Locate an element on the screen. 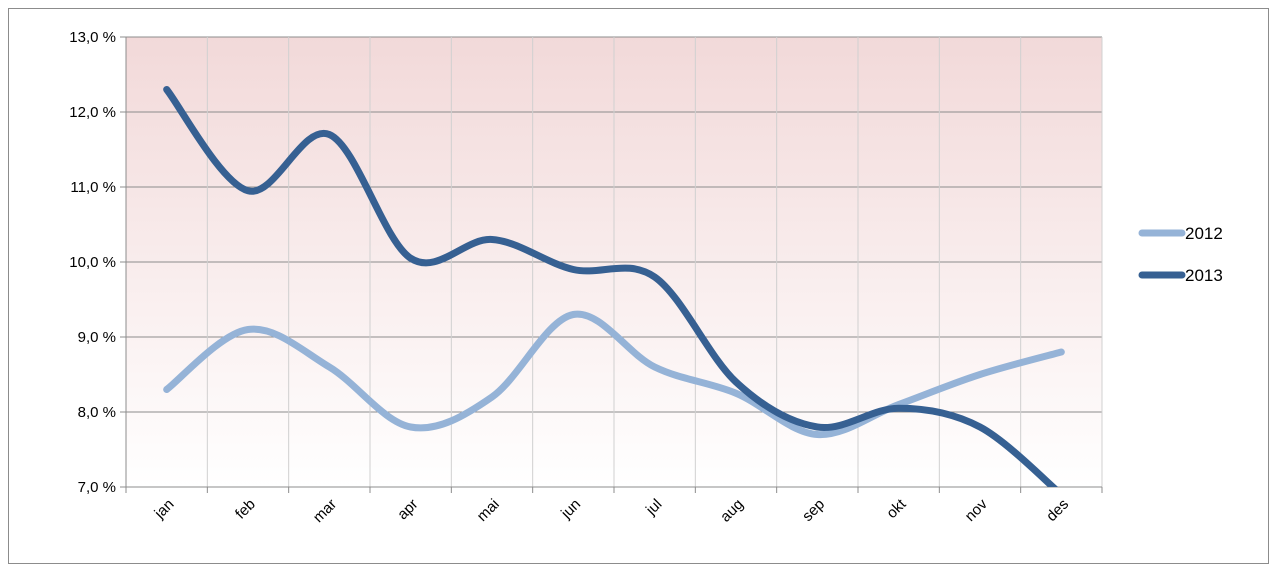  y-tick-label: 8,0 % is located at coordinates (97, 412).